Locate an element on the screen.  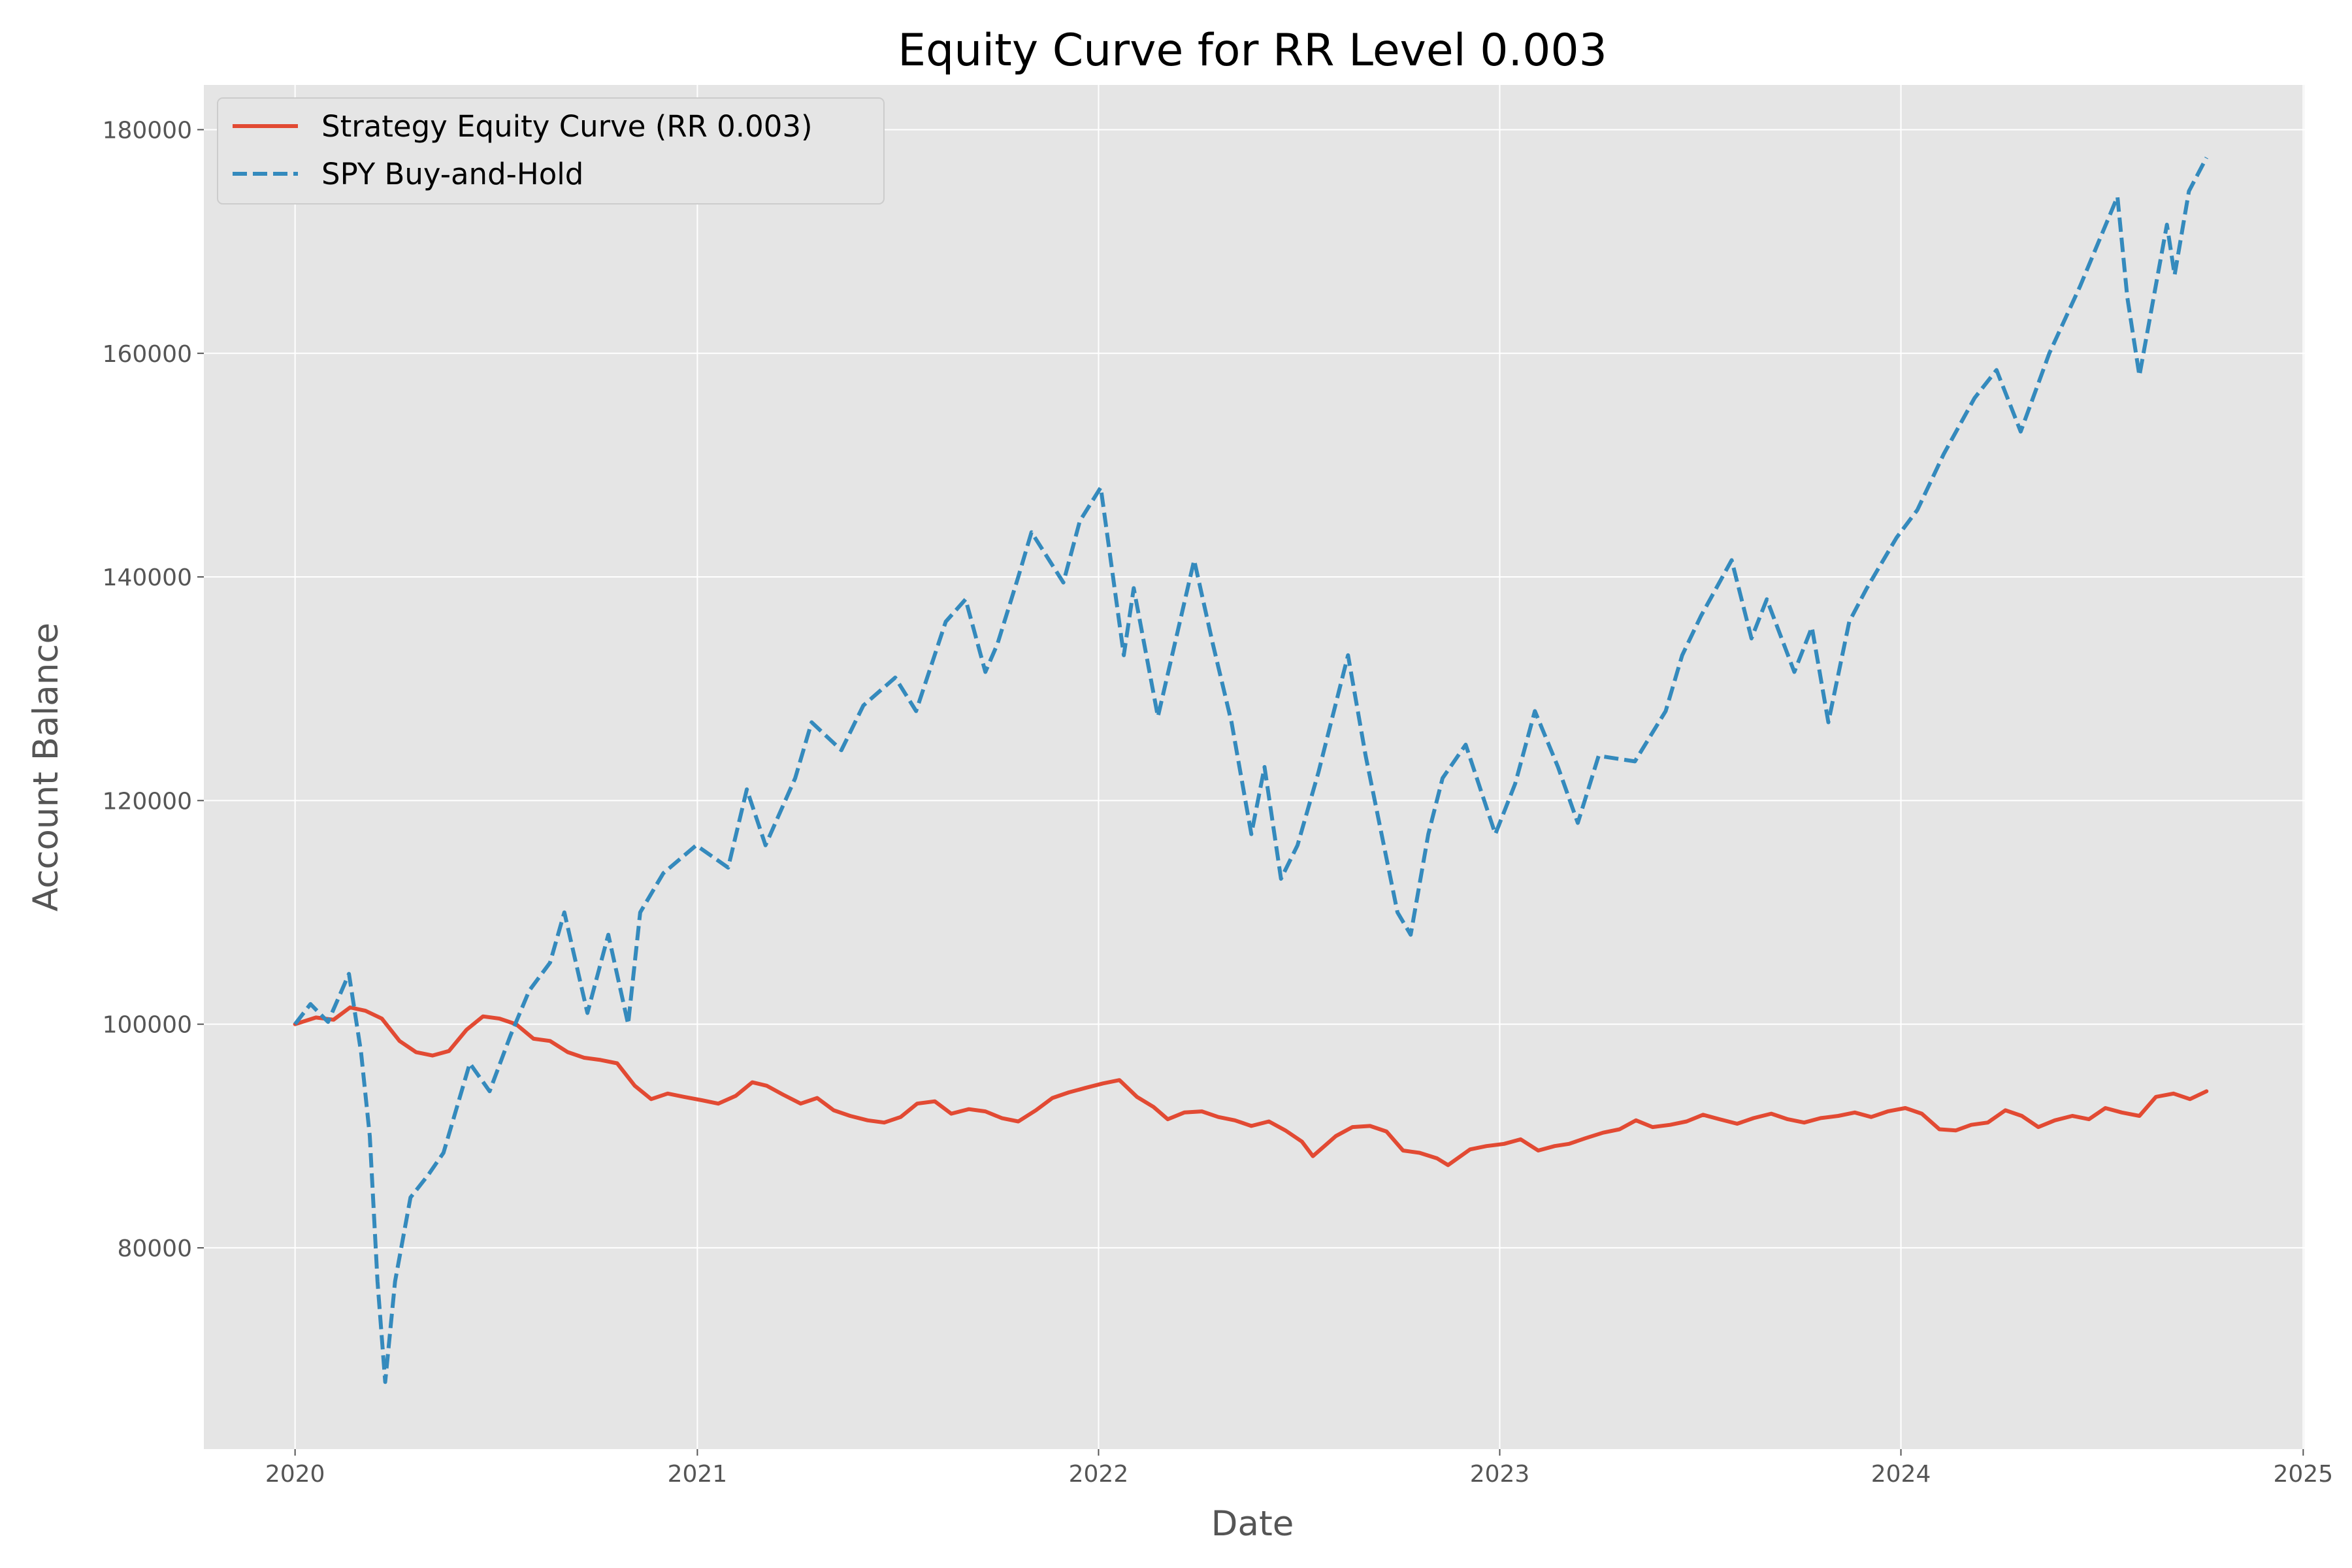
x-tick-label-5: 2025 is located at coordinates (2304, 1474).